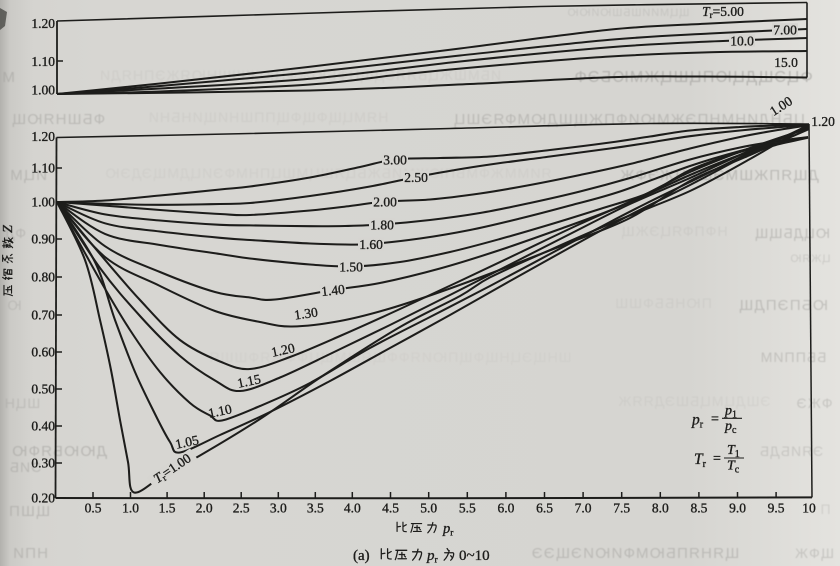  What do you see at coordinates (43, 277) in the screenshot?
I see `svg-text: 0.80` at bounding box center [43, 277].